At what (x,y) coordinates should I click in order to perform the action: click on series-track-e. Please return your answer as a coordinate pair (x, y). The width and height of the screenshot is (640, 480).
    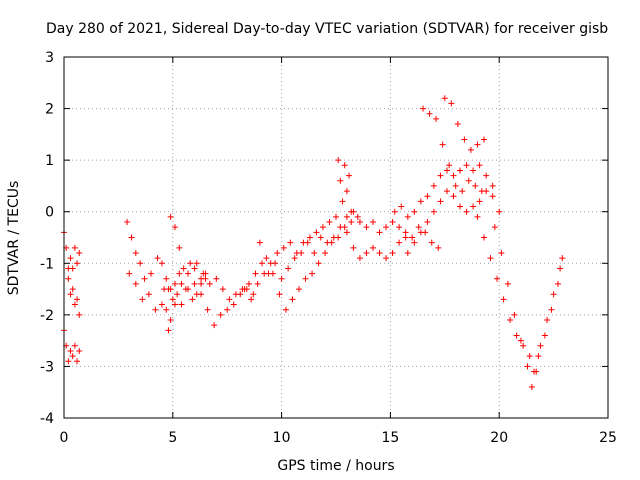
    Looking at the image, I should click on (167, 289).